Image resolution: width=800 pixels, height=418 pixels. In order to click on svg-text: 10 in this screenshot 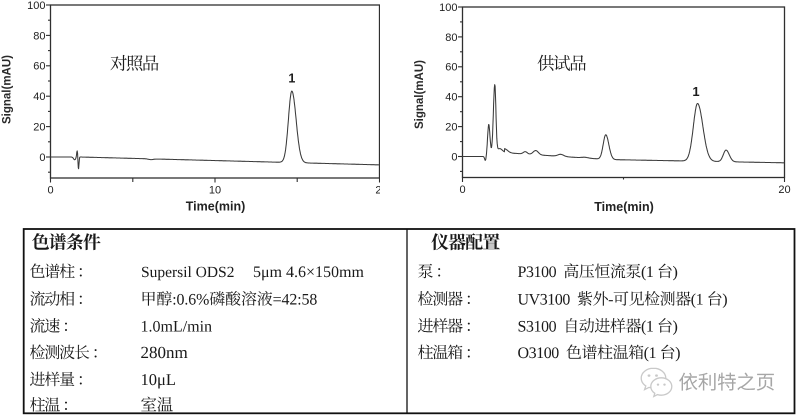, I will do `click(215, 191)`.